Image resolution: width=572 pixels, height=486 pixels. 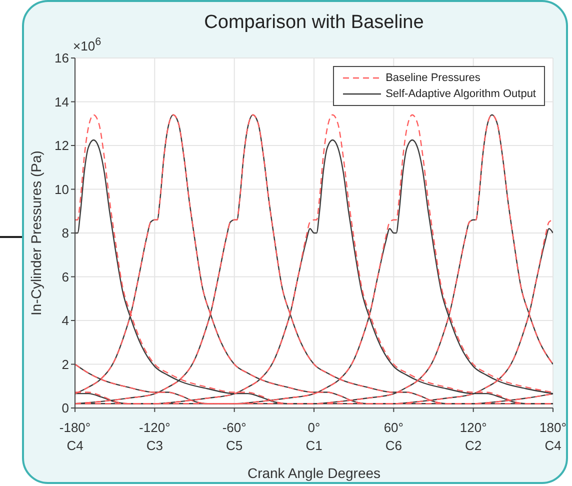 I want to click on text: C1, so click(x=314, y=445).